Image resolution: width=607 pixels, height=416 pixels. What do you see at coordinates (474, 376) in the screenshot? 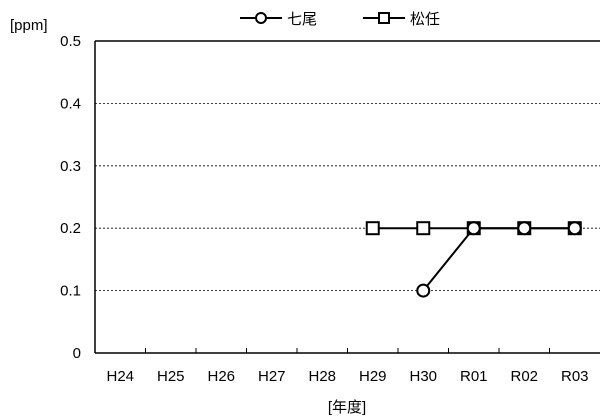
I see `x-tick-label: R01` at bounding box center [474, 376].